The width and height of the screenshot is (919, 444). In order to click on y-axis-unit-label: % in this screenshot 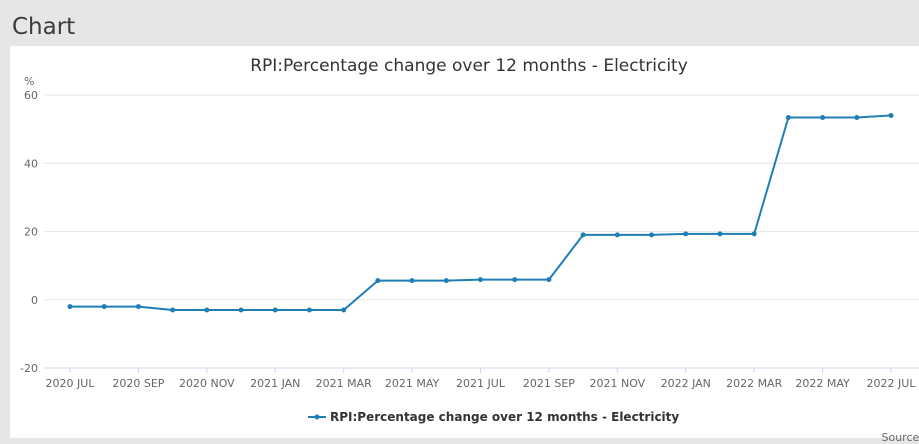, I will do `click(29, 81)`.